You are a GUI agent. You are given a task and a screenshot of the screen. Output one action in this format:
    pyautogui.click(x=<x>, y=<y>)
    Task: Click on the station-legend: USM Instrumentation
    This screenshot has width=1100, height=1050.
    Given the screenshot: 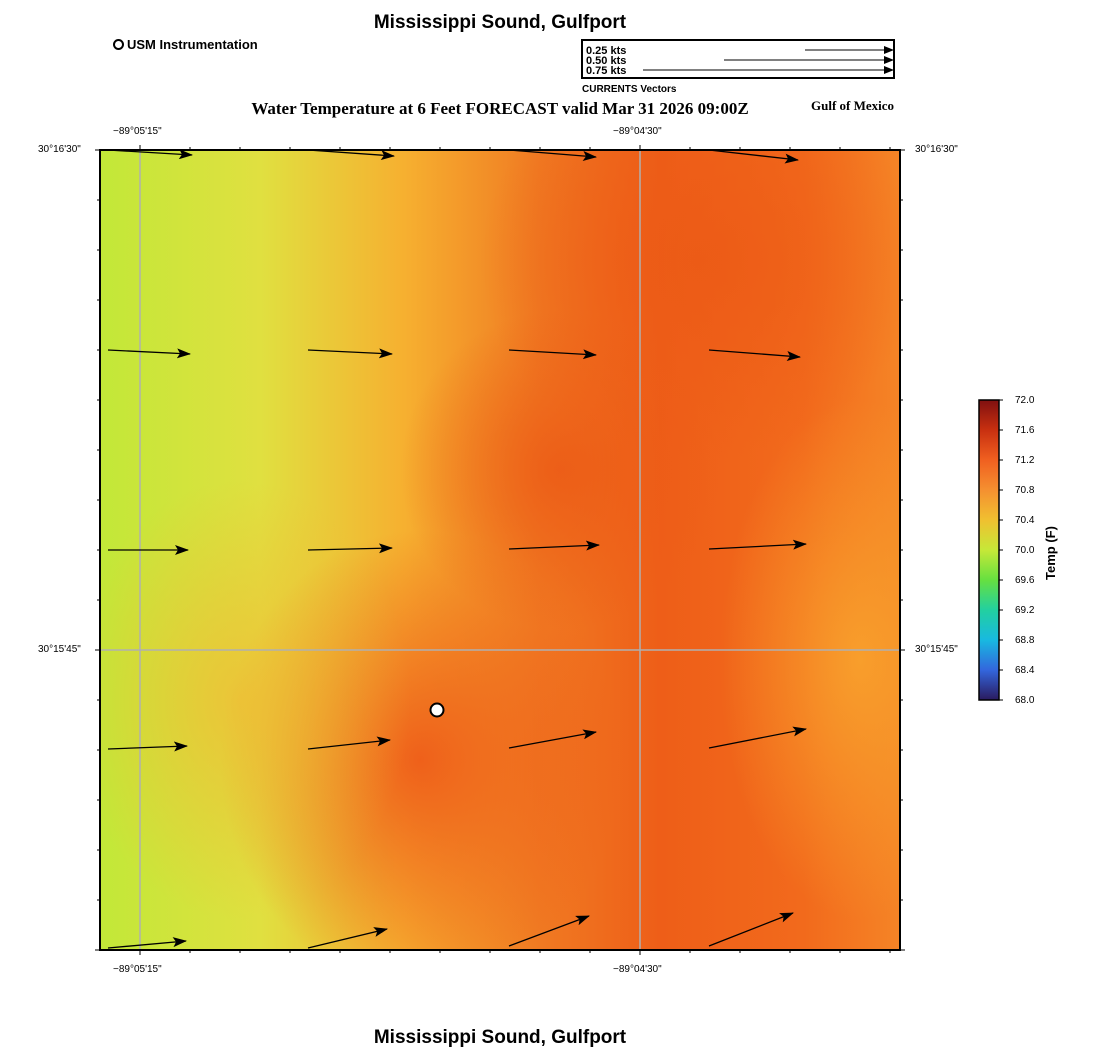 What is the action you would take?
    pyautogui.click(x=185, y=44)
    